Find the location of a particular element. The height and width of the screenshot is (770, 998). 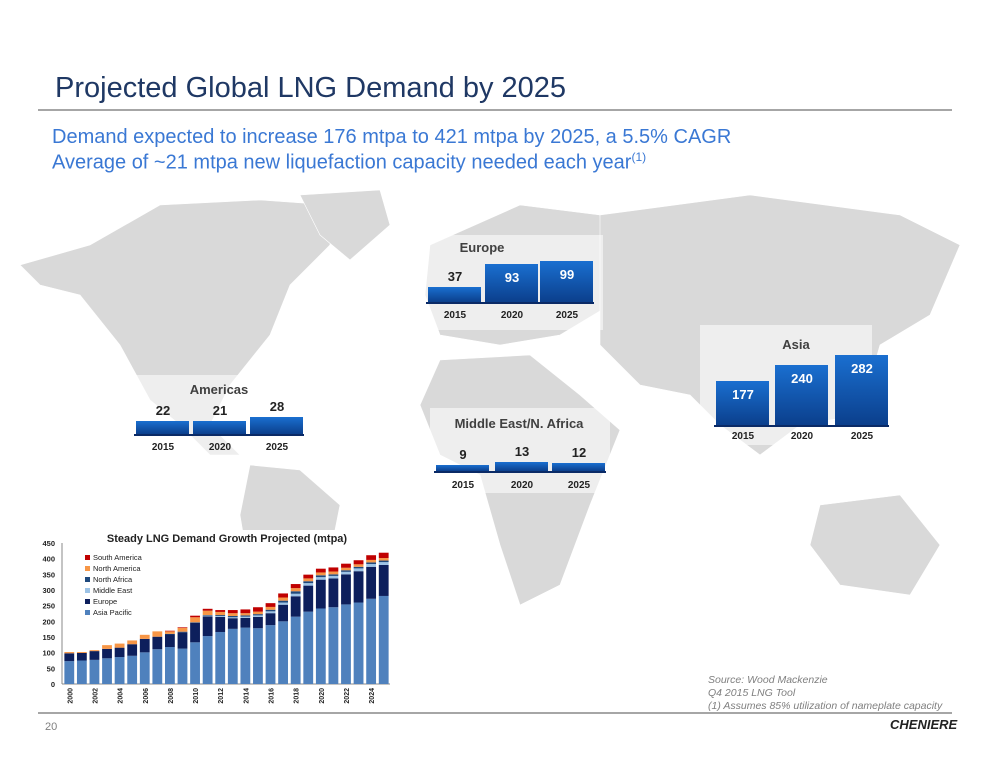

bar-asia-pacific-2001 is located at coordinates (81, 672).